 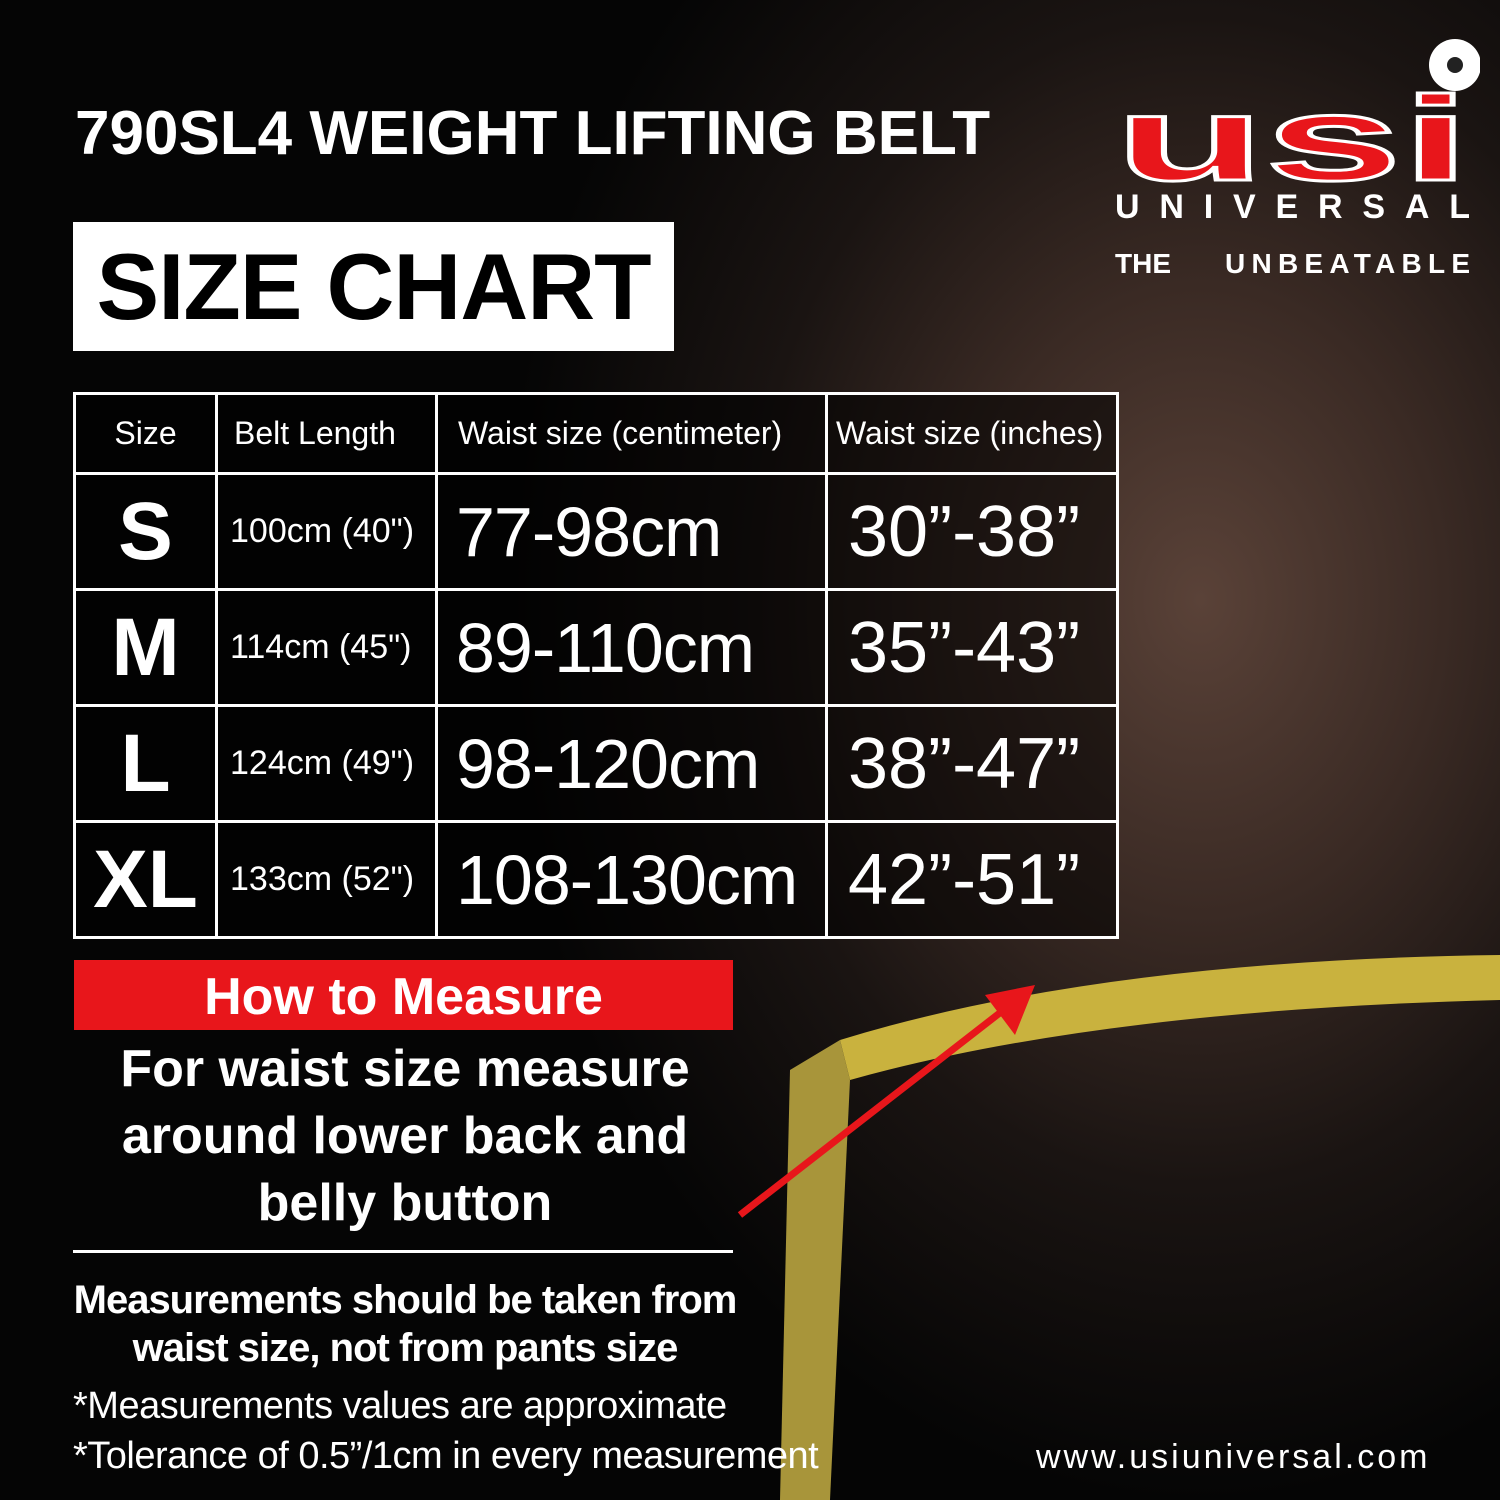 What do you see at coordinates (972, 531) in the screenshot?
I see `waist-in-cell: 30”-38”` at bounding box center [972, 531].